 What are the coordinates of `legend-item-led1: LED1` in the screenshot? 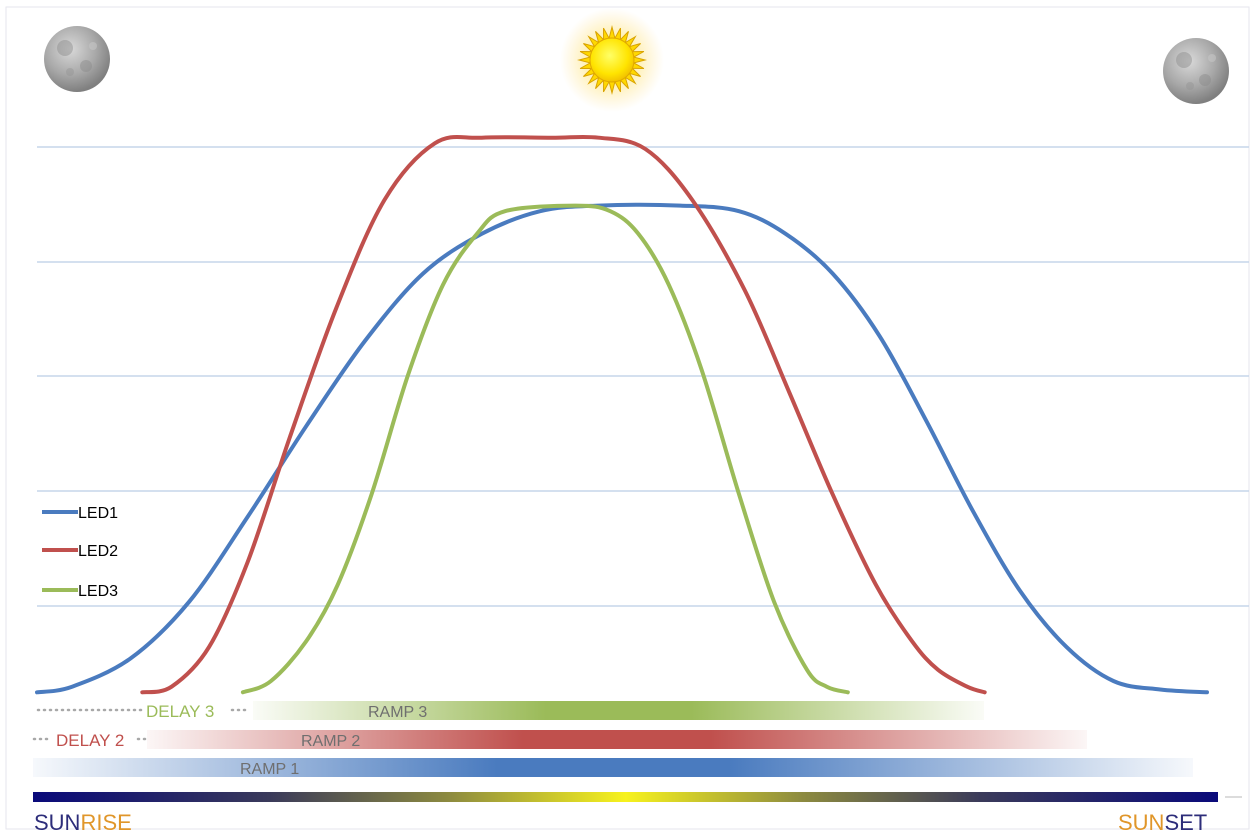 It's located at (80, 513).